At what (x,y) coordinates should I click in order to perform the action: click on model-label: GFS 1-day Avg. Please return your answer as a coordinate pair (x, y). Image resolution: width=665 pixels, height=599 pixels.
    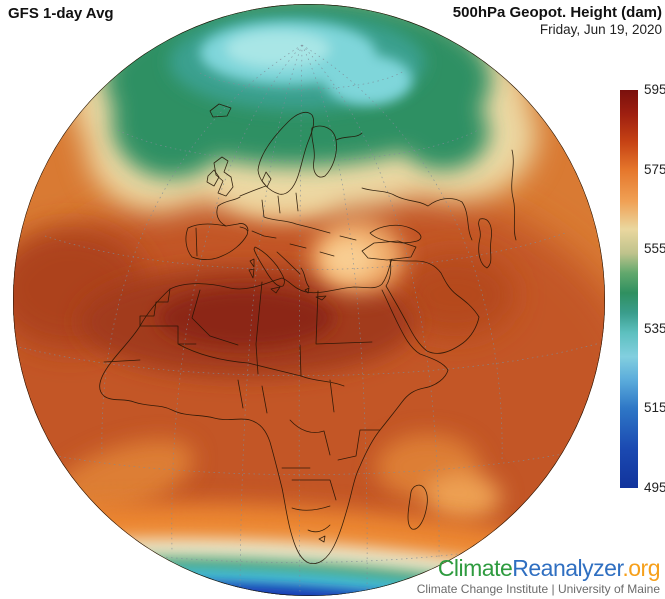
    Looking at the image, I should click on (61, 13).